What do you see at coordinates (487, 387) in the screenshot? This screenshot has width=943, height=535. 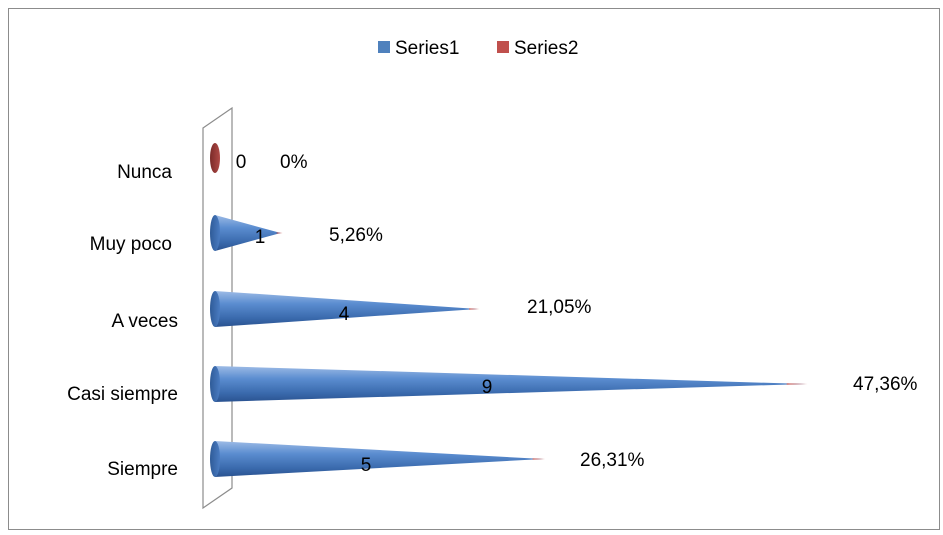 I see `value-label: 9` at bounding box center [487, 387].